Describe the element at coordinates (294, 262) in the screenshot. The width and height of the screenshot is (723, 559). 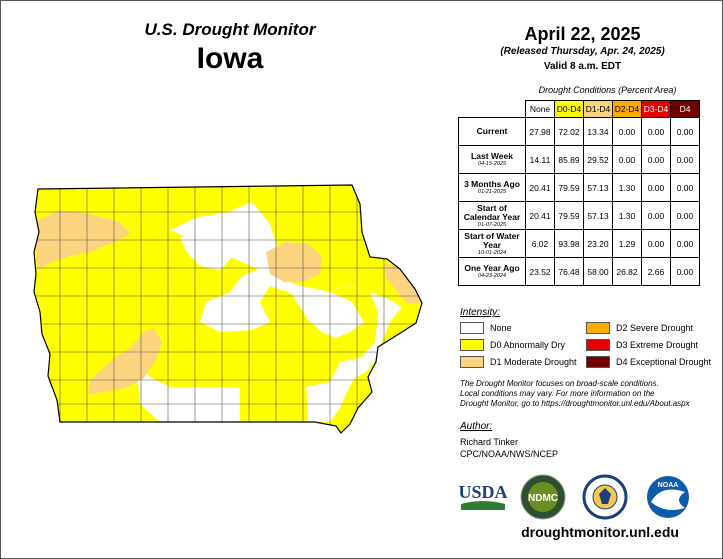
I see `d1-area-north-central` at that location.